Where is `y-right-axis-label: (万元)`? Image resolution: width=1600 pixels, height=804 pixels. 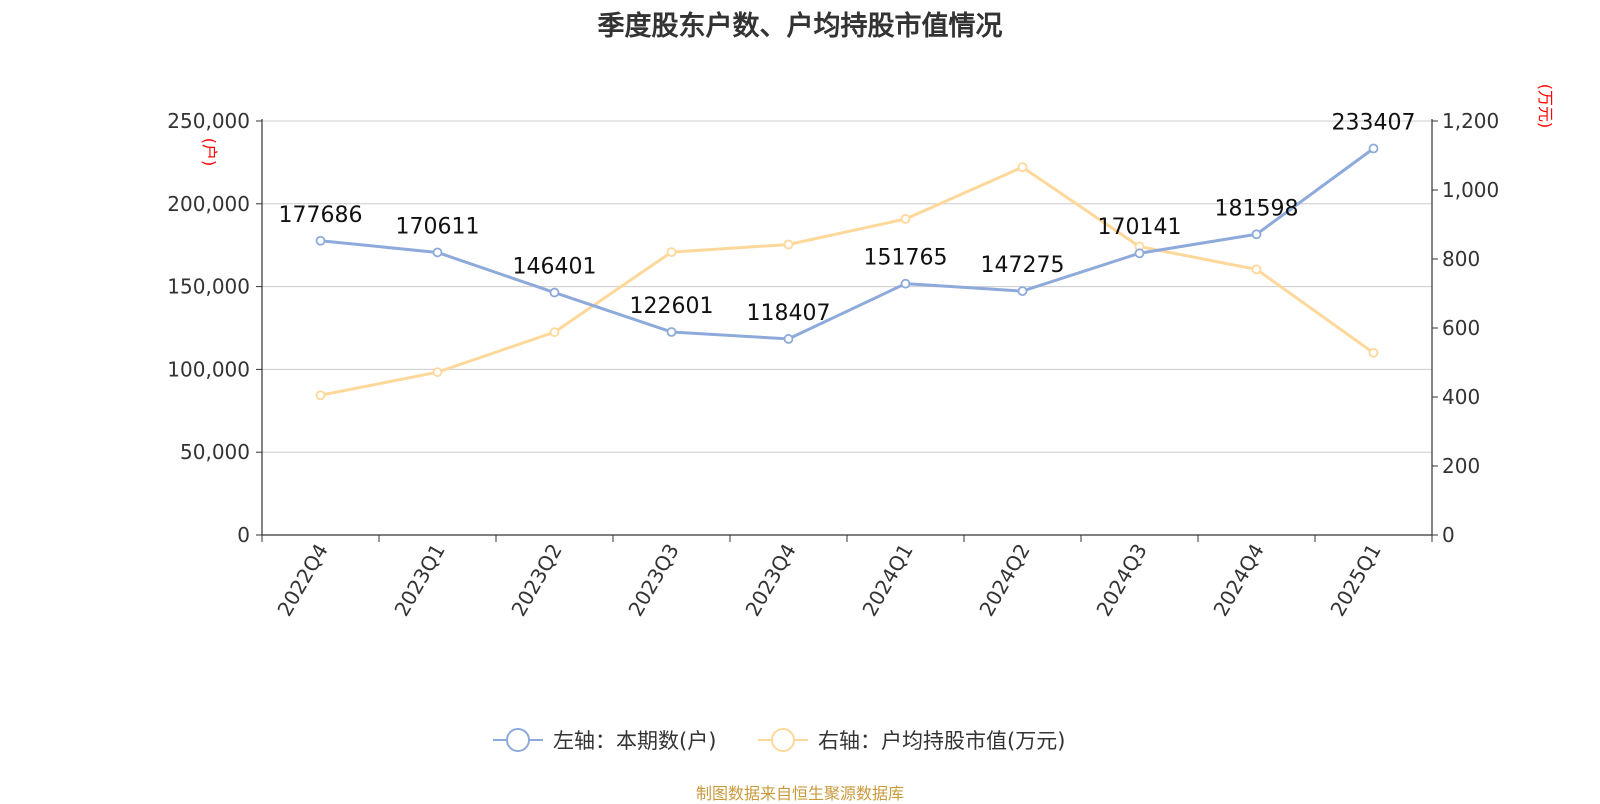
y-right-axis-label: (万元) is located at coordinates (1545, 106).